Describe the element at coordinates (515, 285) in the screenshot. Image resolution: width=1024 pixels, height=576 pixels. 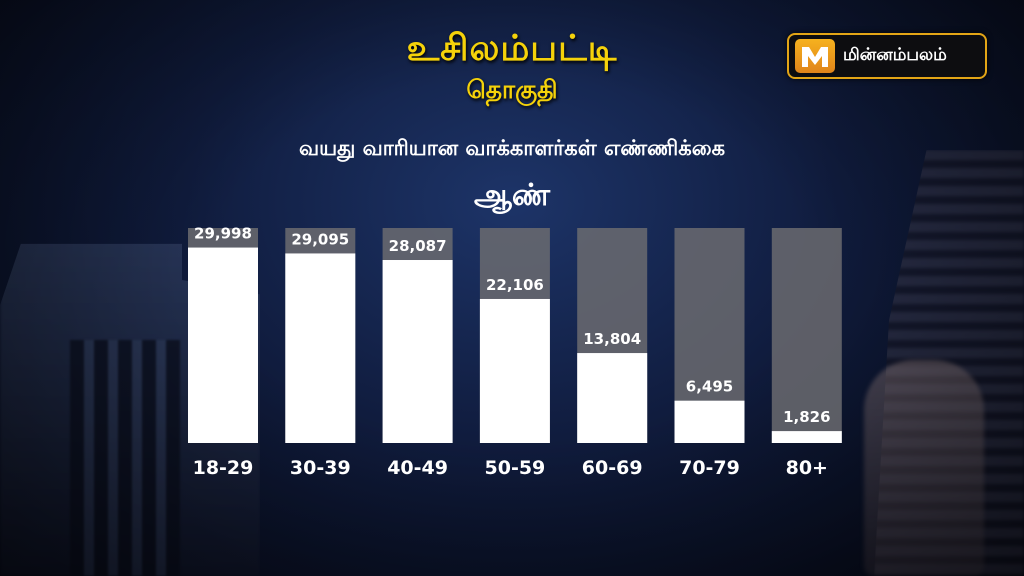
I see `data-label: 22,106` at that location.